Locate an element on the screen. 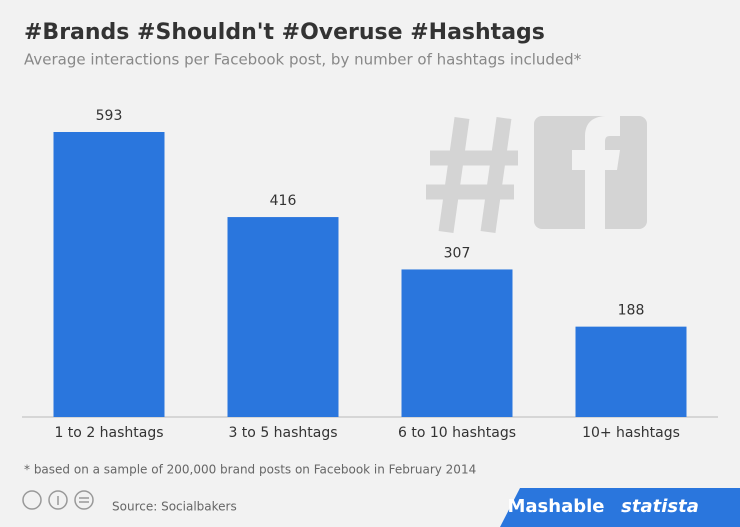  brand-band is located at coordinates (620, 507).